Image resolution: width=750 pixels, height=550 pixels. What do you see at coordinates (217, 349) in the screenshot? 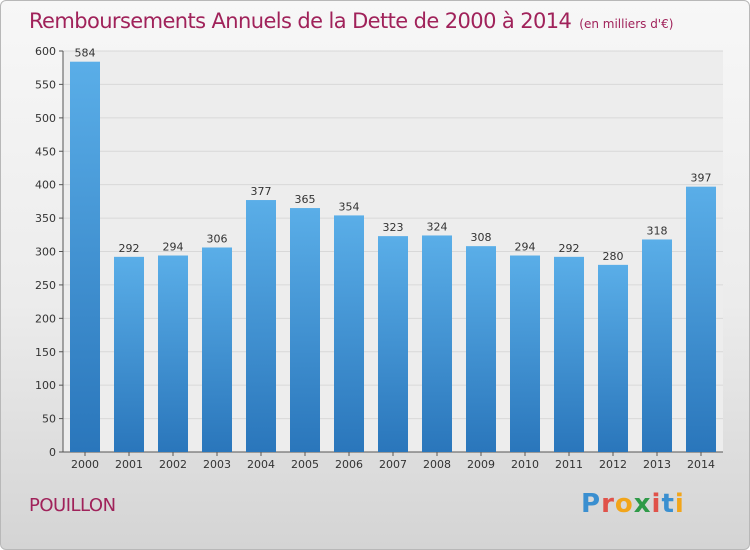
I see `bar-2003` at bounding box center [217, 349].